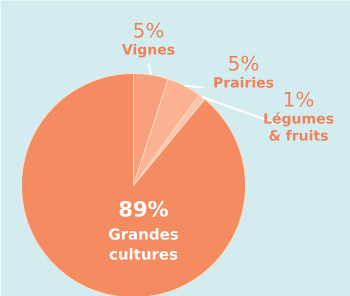 The width and height of the screenshot is (350, 296). What do you see at coordinates (149, 50) in the screenshot?
I see `slice-label: Vignes` at bounding box center [149, 50].